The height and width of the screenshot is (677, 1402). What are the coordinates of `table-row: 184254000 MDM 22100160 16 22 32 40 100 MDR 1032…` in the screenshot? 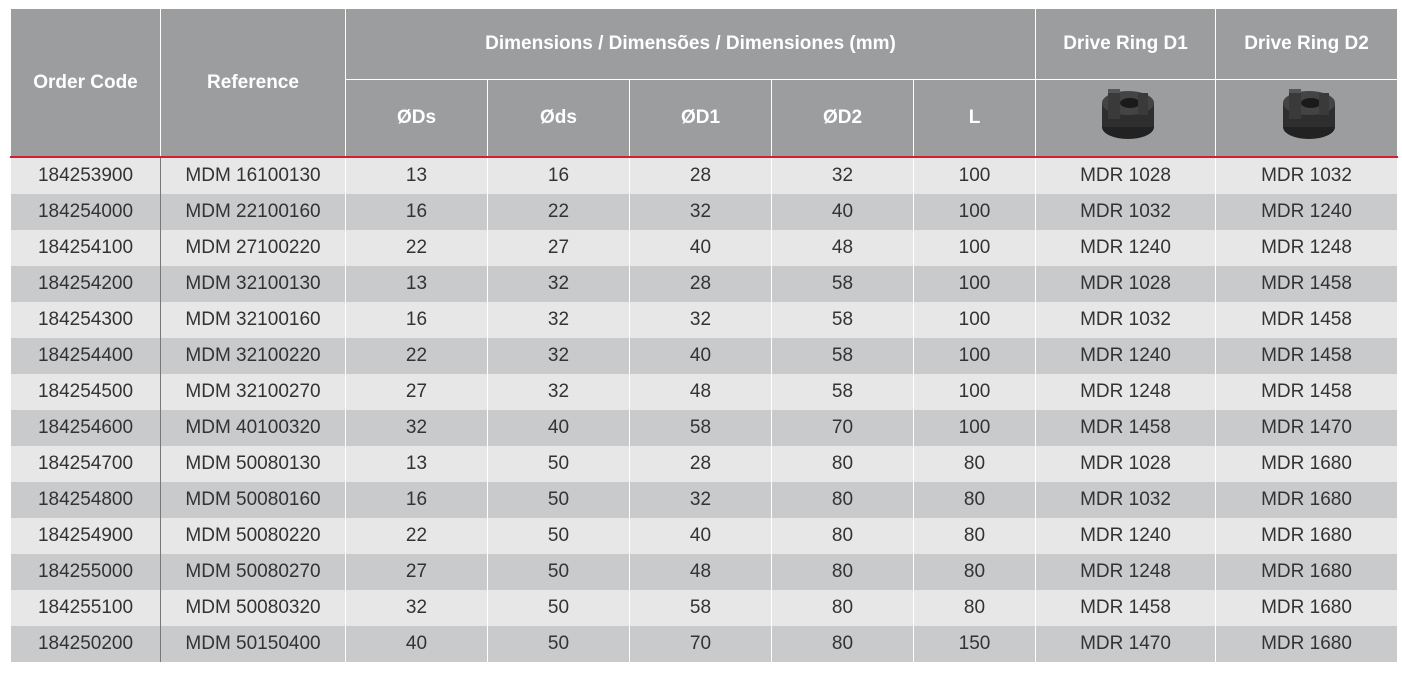 It's located at (704, 212).